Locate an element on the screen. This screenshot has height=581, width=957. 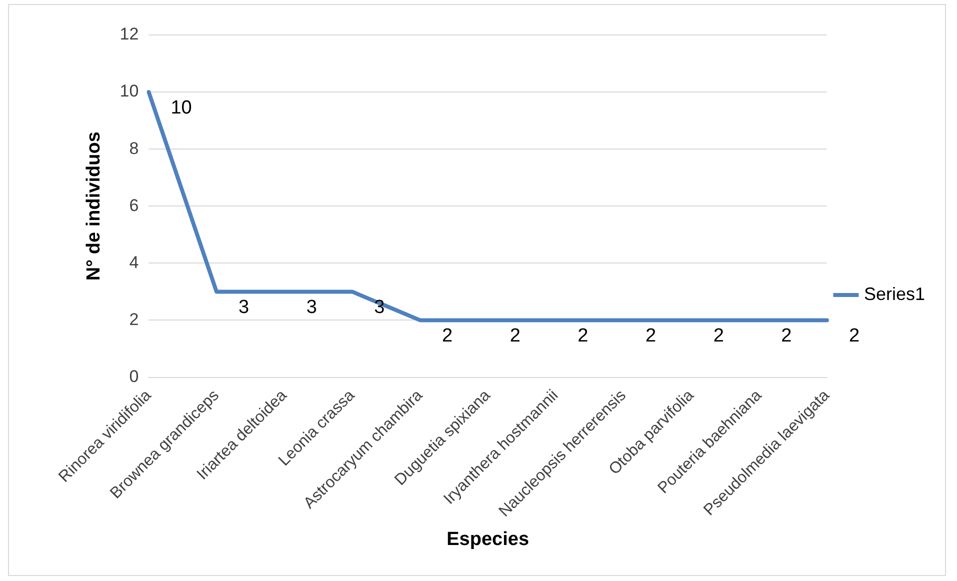
y-tick-label: 12 is located at coordinates (129, 34).